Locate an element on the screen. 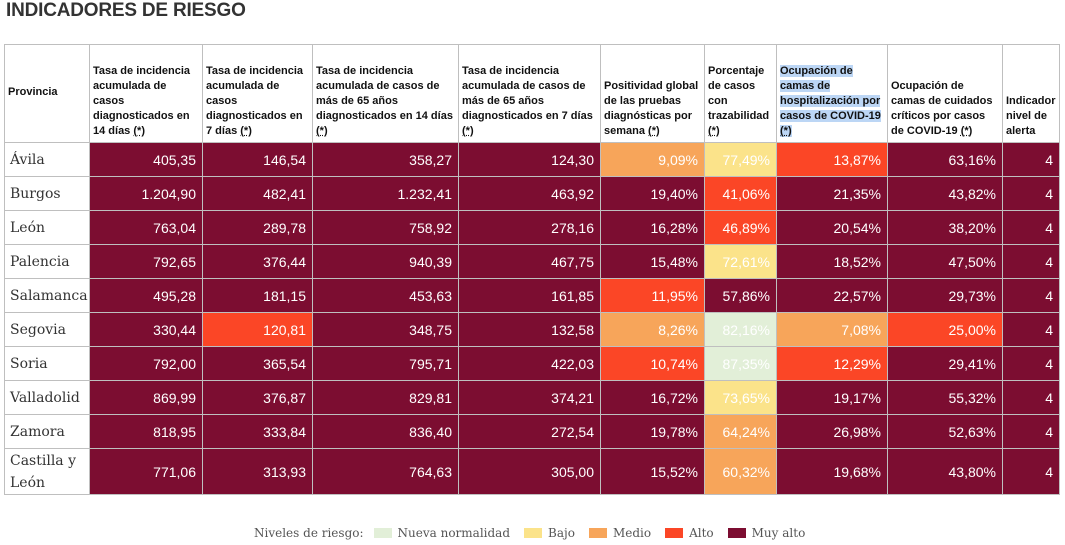 The width and height of the screenshot is (1065, 545). indicator-cell: 422,03 is located at coordinates (529, 363).